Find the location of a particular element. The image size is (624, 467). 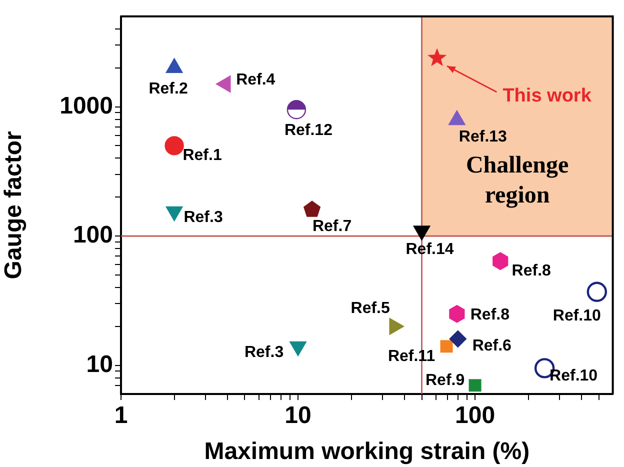

x-tick-label: 10 is located at coordinates (298, 416).